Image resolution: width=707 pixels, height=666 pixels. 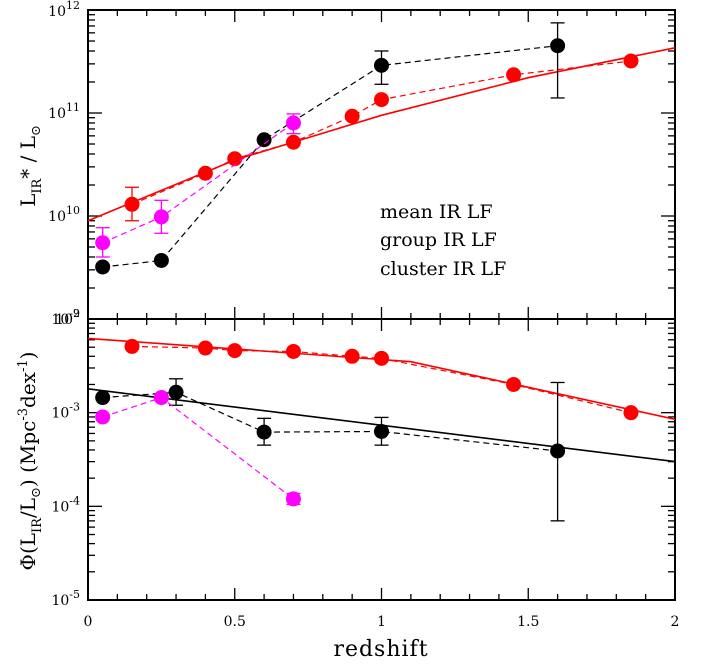 I want to click on y-tick-label: 10⁻², so click(x=65, y=317).